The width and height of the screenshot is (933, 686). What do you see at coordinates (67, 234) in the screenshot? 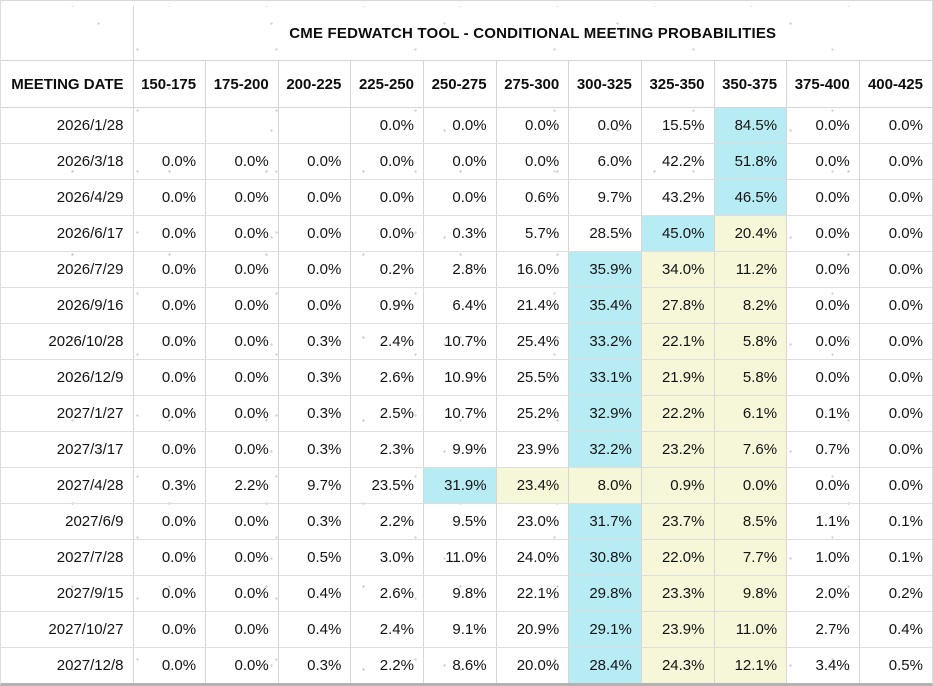
I see `meeting-date-cell: 2026/6/17` at bounding box center [67, 234].